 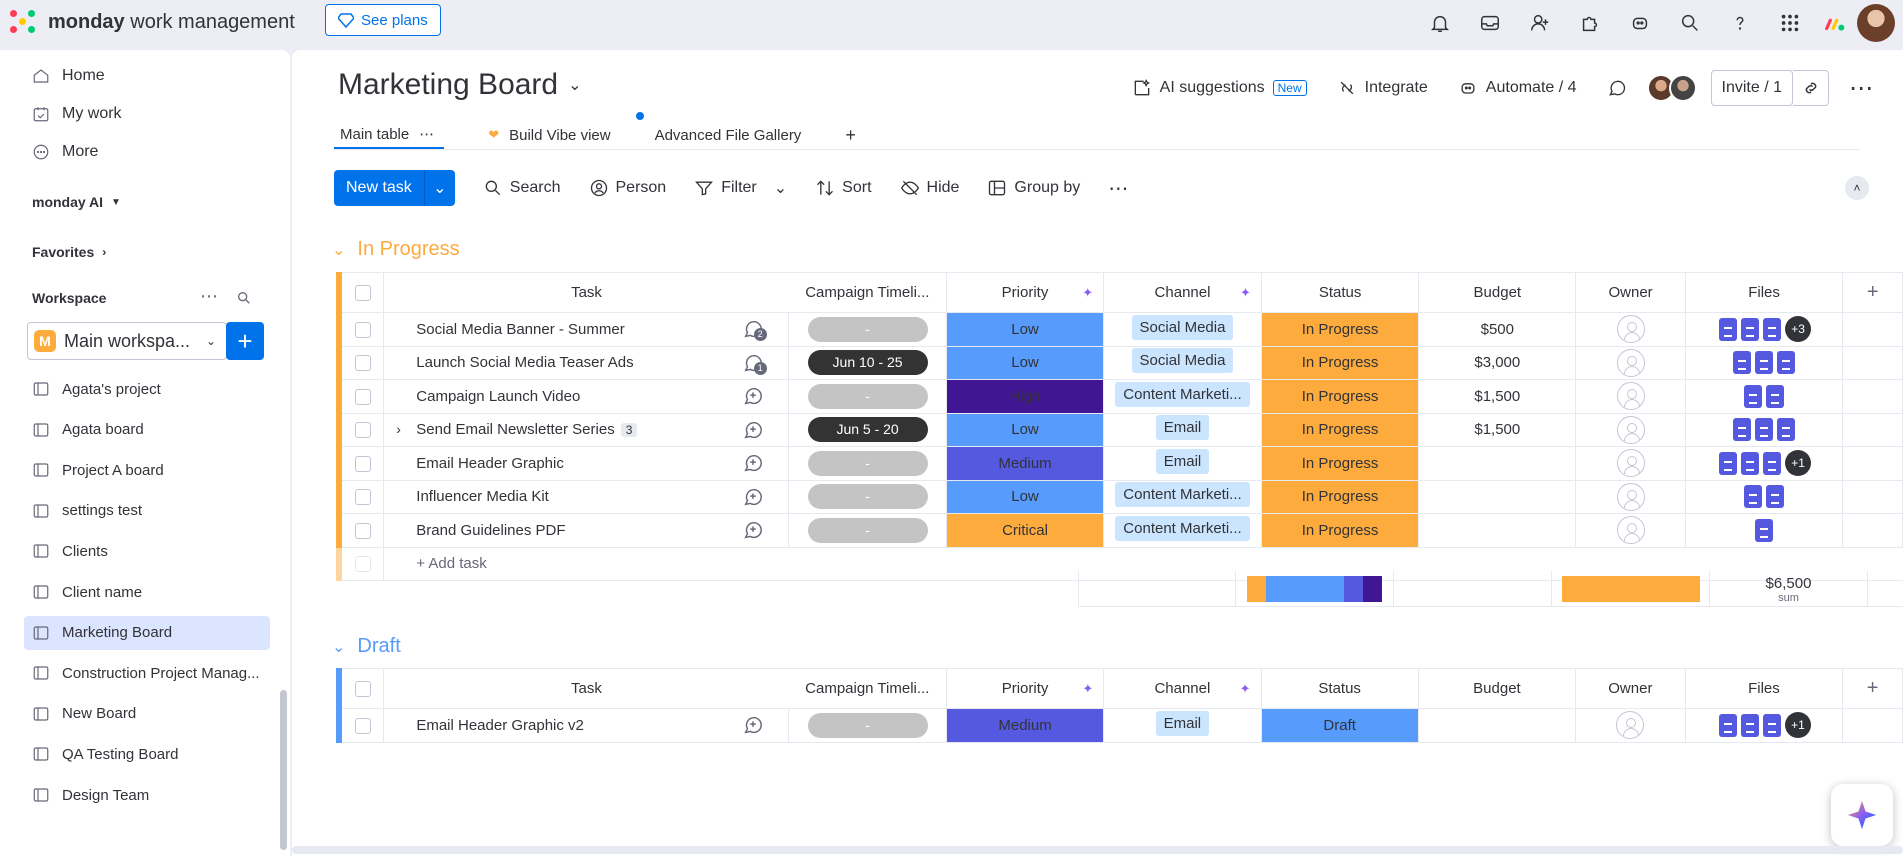 What do you see at coordinates (1790, 23) in the screenshot?
I see `app-grid-icon` at bounding box center [1790, 23].